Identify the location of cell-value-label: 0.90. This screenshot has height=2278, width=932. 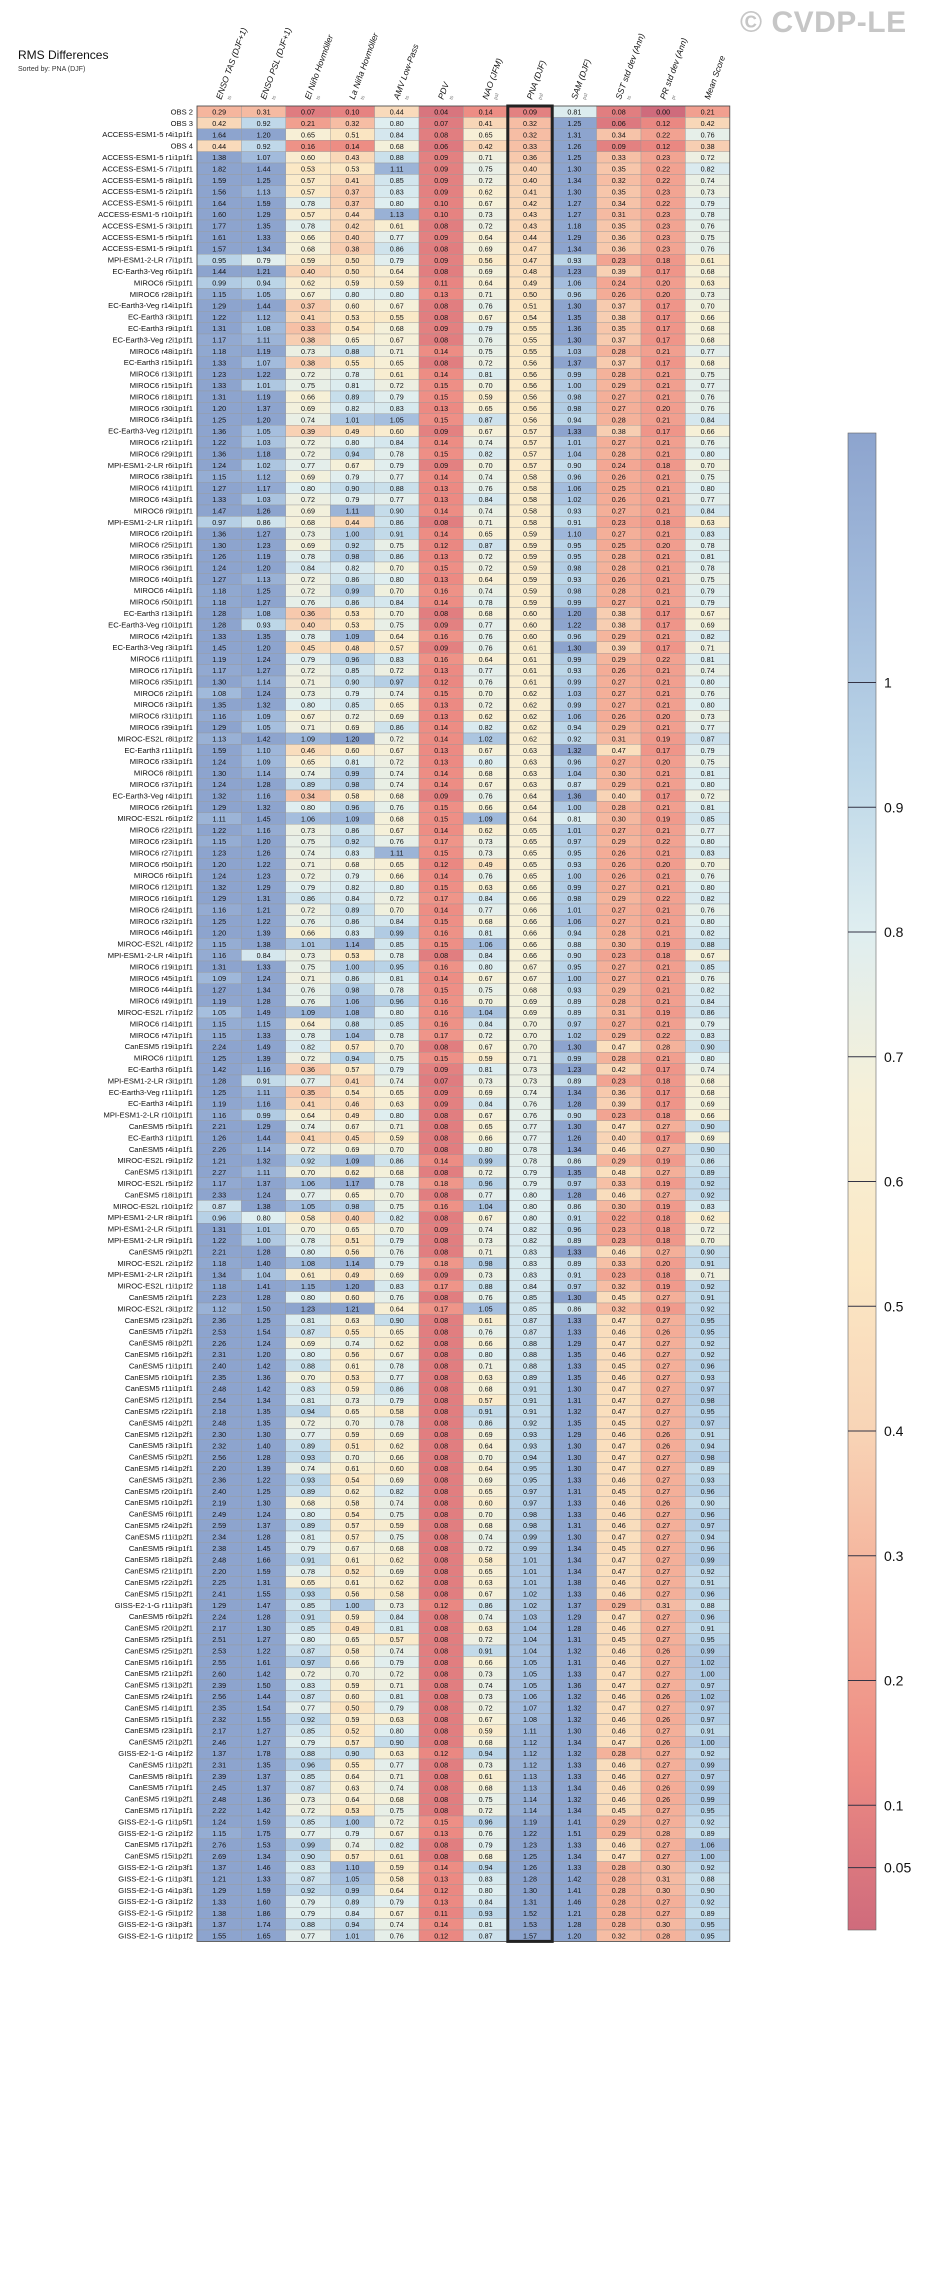
(574, 465).